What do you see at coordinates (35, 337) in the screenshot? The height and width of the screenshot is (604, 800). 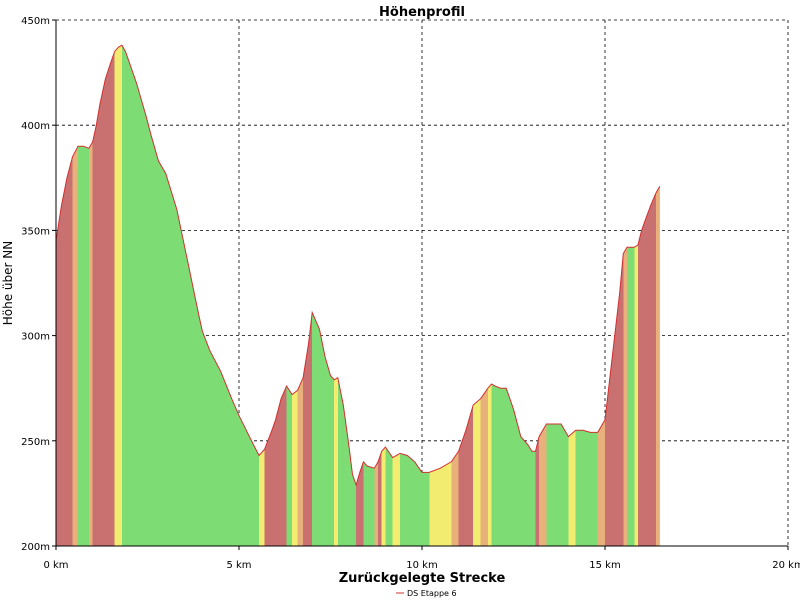 I see `y-tick-label: 300m` at bounding box center [35, 337].